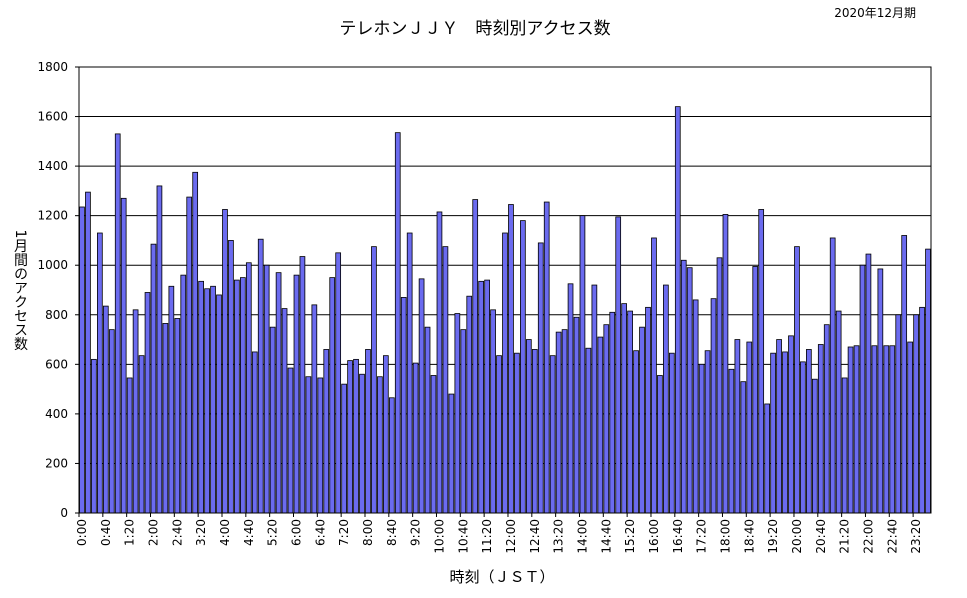  What do you see at coordinates (225, 532) in the screenshot?
I see `x-tick-label: 4:00` at bounding box center [225, 532].